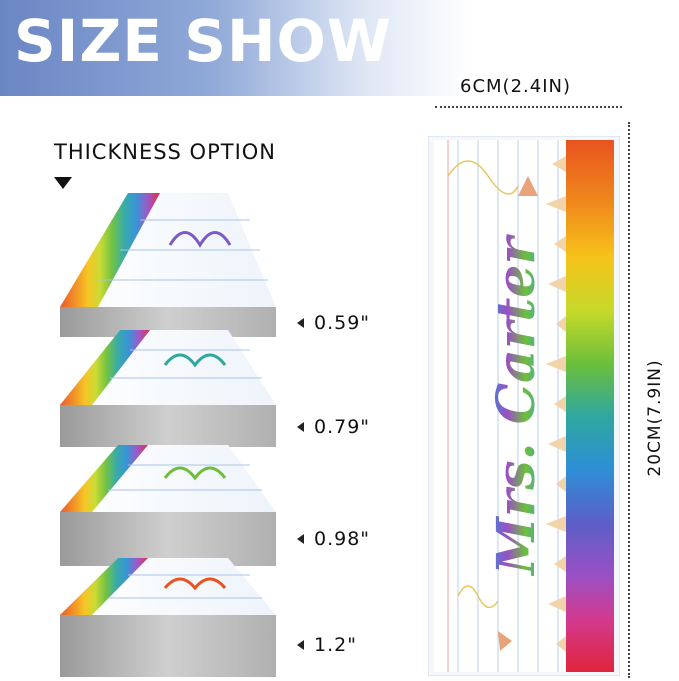 This screenshot has height=681, width=679. Describe the element at coordinates (629, 400) in the screenshot. I see `height-dimension-line` at that location.